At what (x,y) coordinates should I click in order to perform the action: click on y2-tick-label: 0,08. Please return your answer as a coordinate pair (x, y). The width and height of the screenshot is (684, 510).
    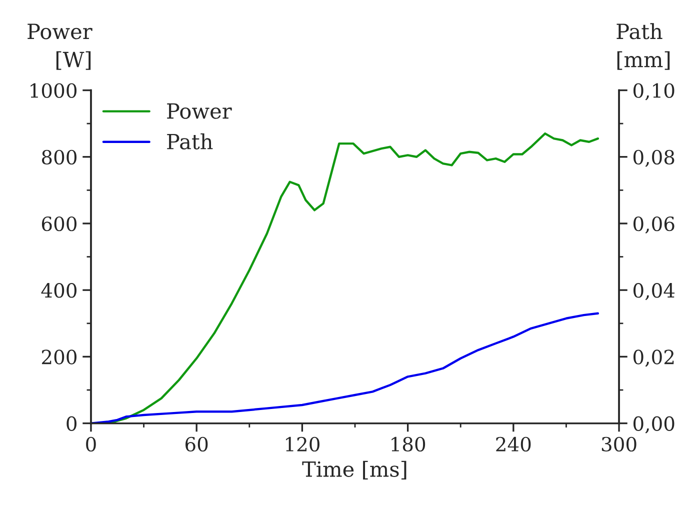
    Looking at the image, I should click on (653, 158).